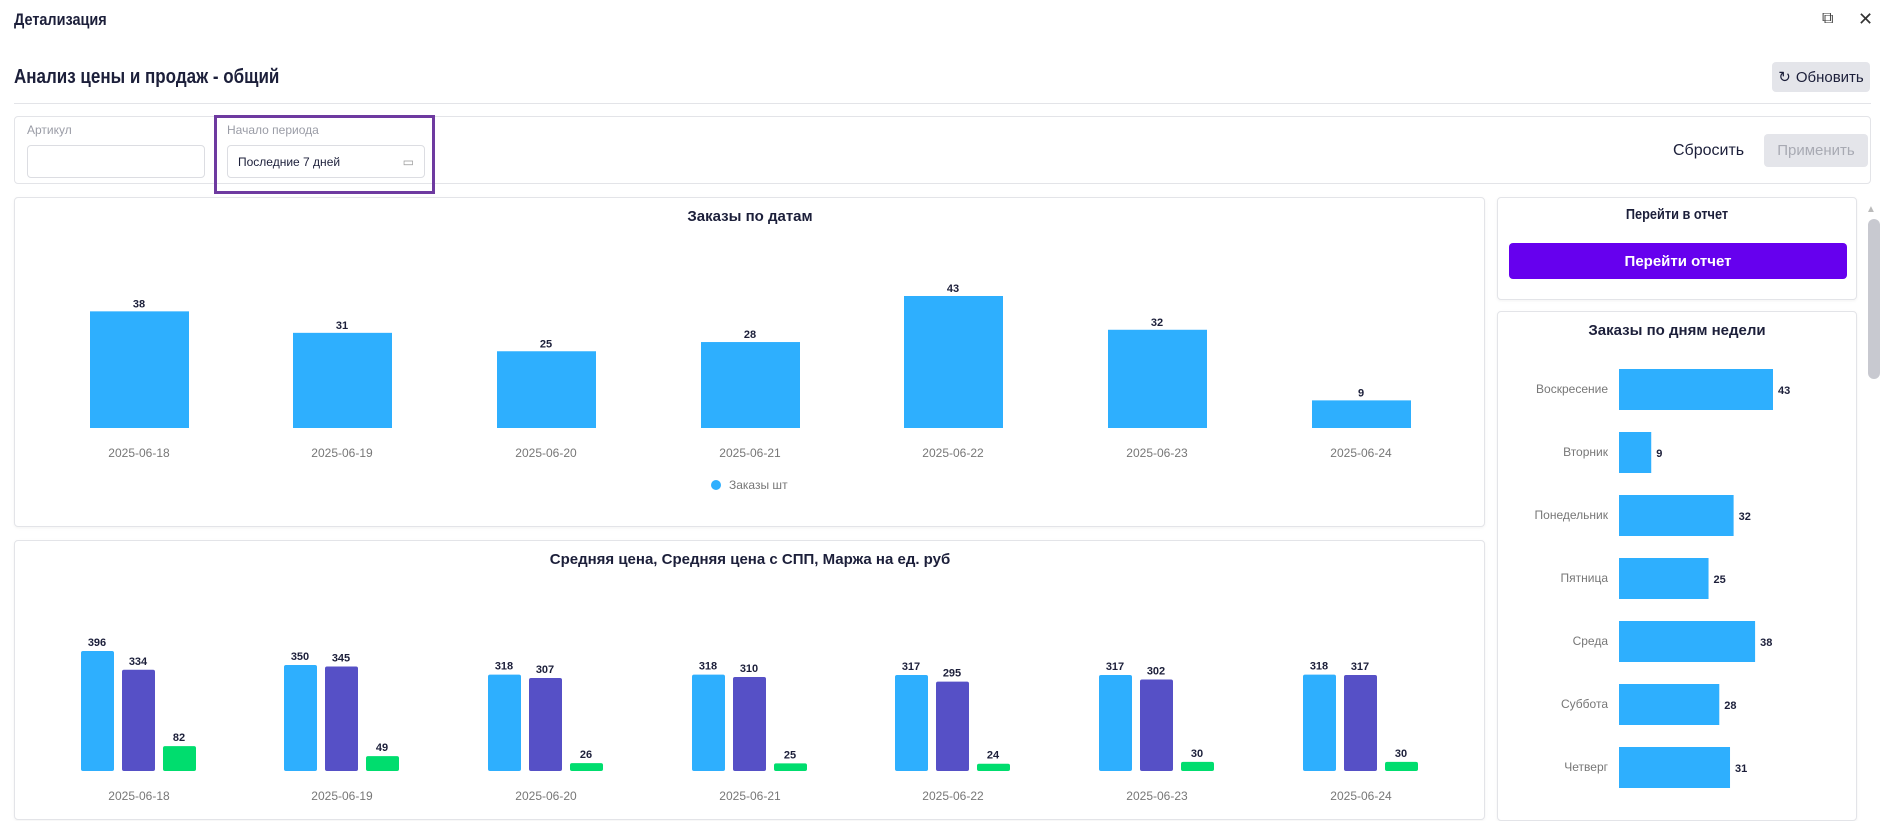 This screenshot has width=1893, height=821. I want to click on data-label: 345, so click(341, 658).